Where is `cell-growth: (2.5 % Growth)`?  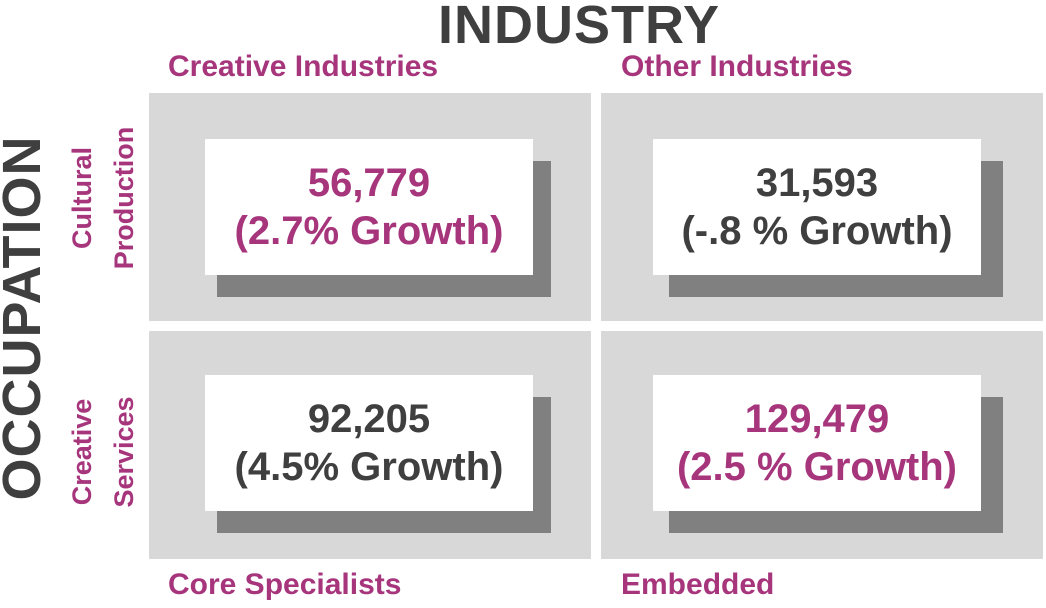
cell-growth: (2.5 % Growth) is located at coordinates (817, 467).